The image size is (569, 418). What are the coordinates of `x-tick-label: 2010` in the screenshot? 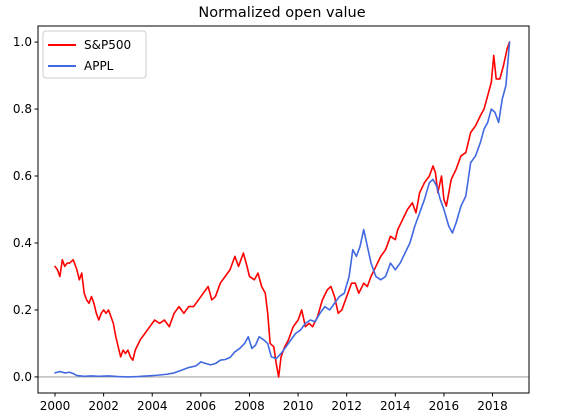 It's located at (298, 406).